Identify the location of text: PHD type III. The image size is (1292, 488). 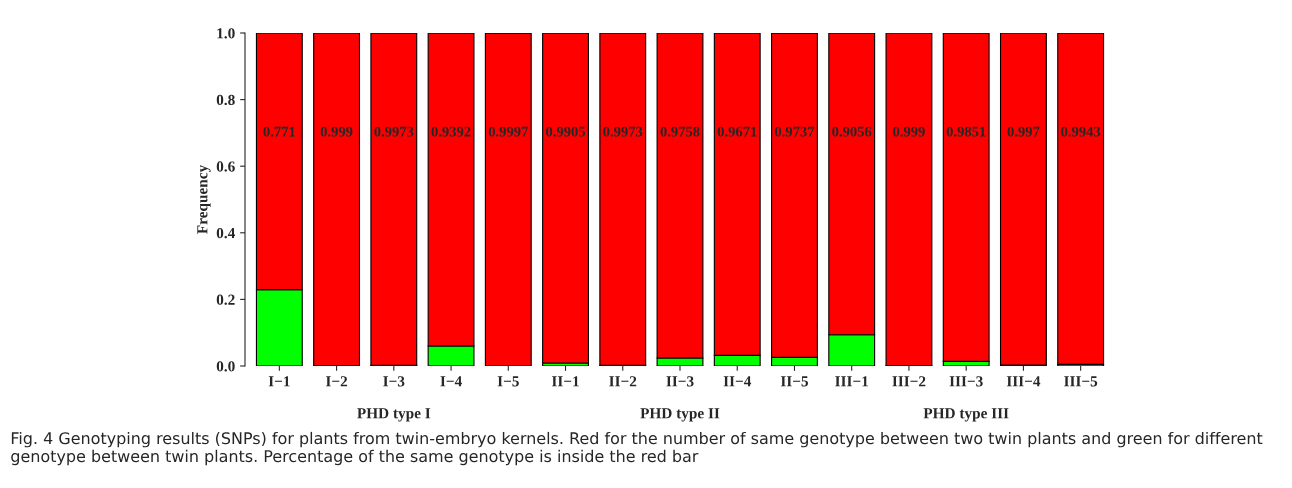
(966, 415).